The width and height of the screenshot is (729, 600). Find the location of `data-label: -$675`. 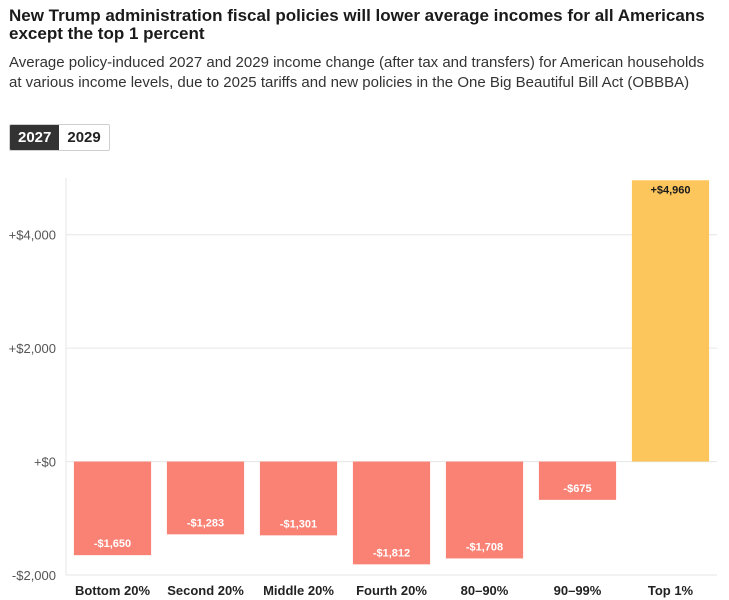

data-label: -$675 is located at coordinates (577, 489).